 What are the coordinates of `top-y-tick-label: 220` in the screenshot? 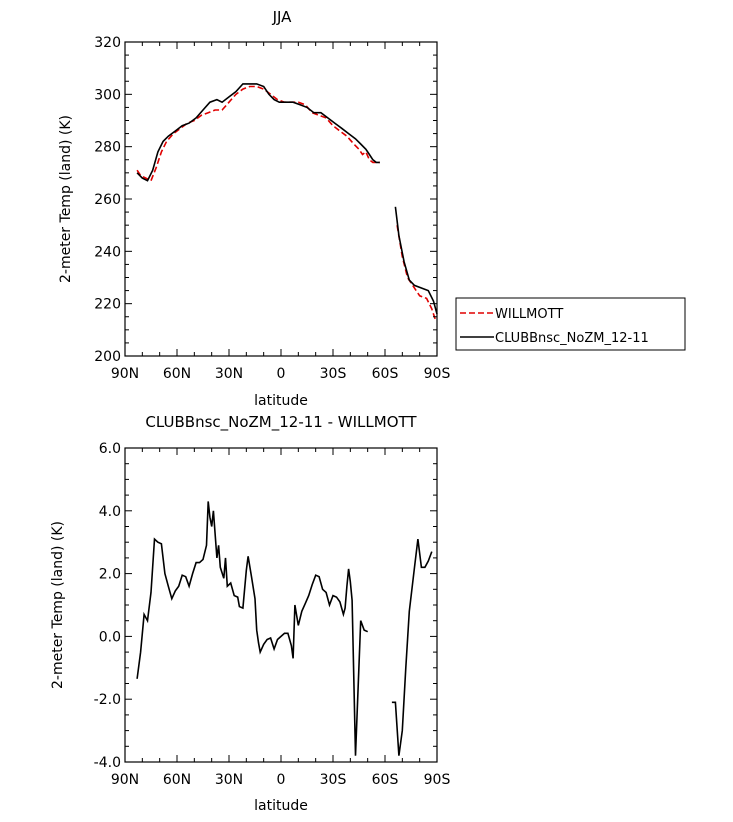 It's located at (107, 305).